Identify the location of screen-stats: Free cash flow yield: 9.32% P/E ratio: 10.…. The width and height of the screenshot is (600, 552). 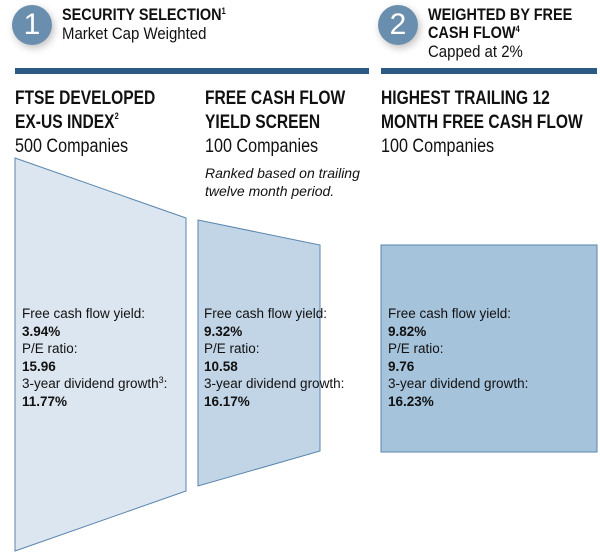
(274, 357).